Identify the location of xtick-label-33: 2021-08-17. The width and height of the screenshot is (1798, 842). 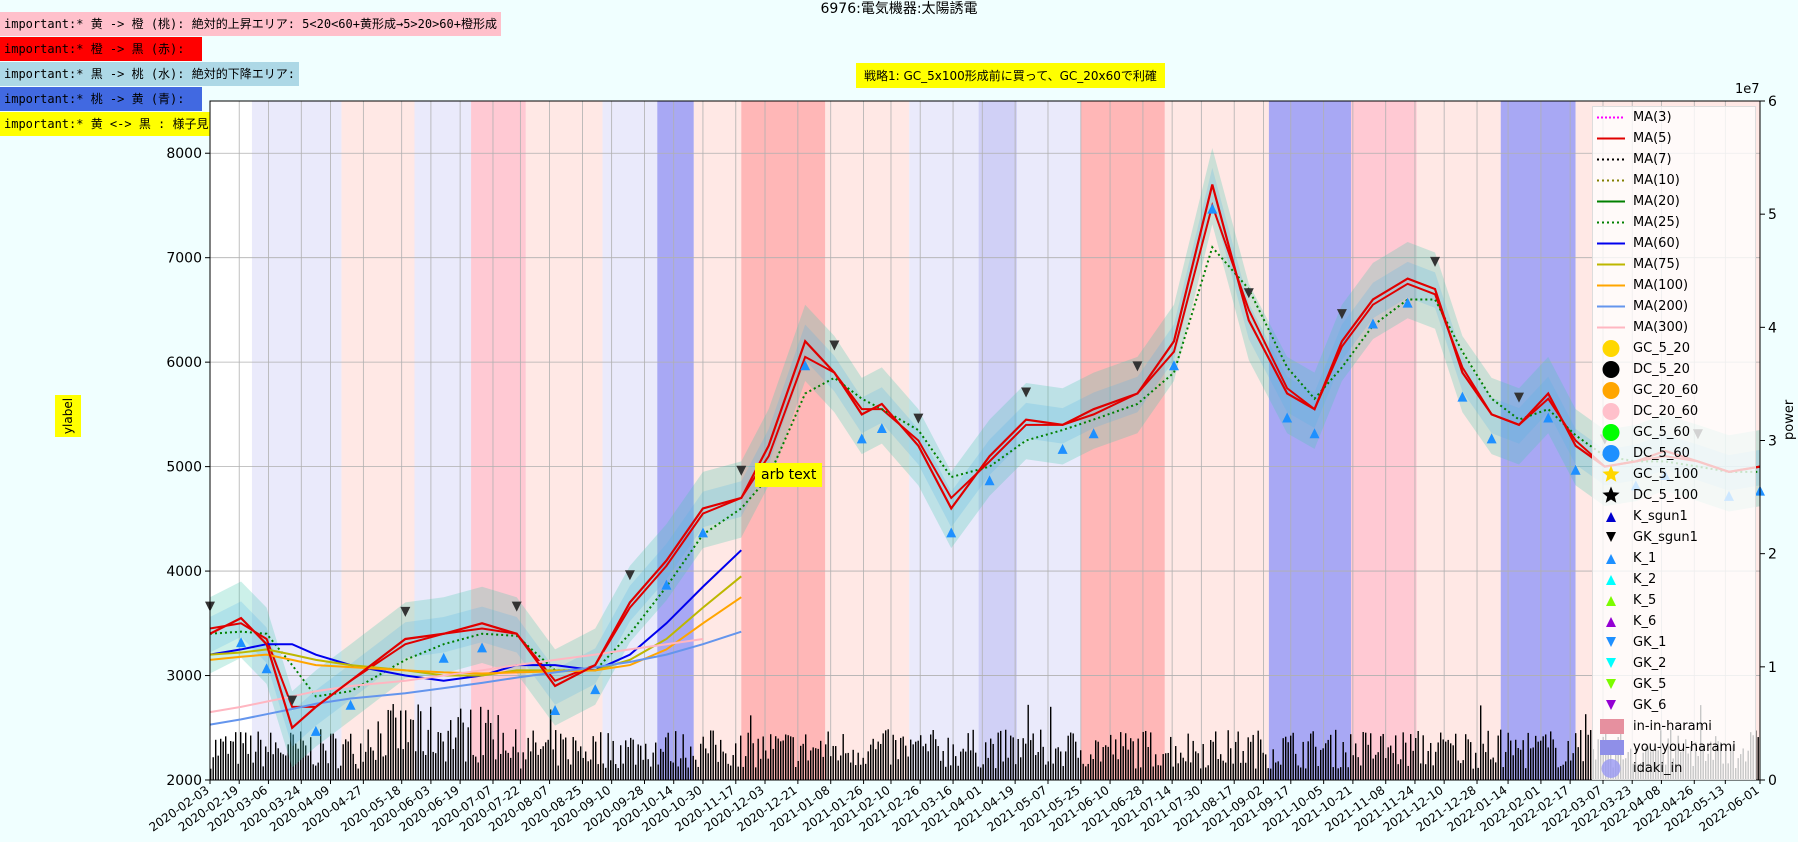
(1203, 808).